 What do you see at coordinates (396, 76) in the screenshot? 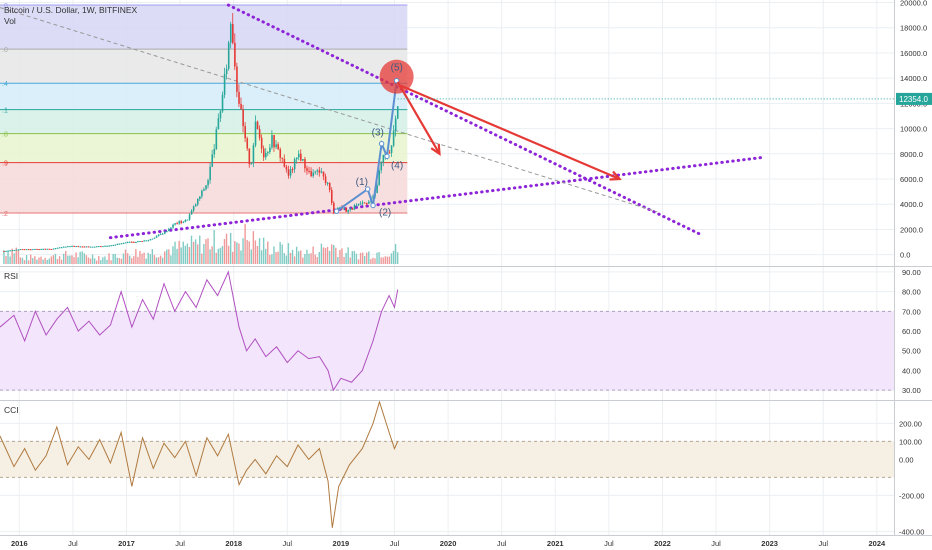
I see `highlight-circle` at bounding box center [396, 76].